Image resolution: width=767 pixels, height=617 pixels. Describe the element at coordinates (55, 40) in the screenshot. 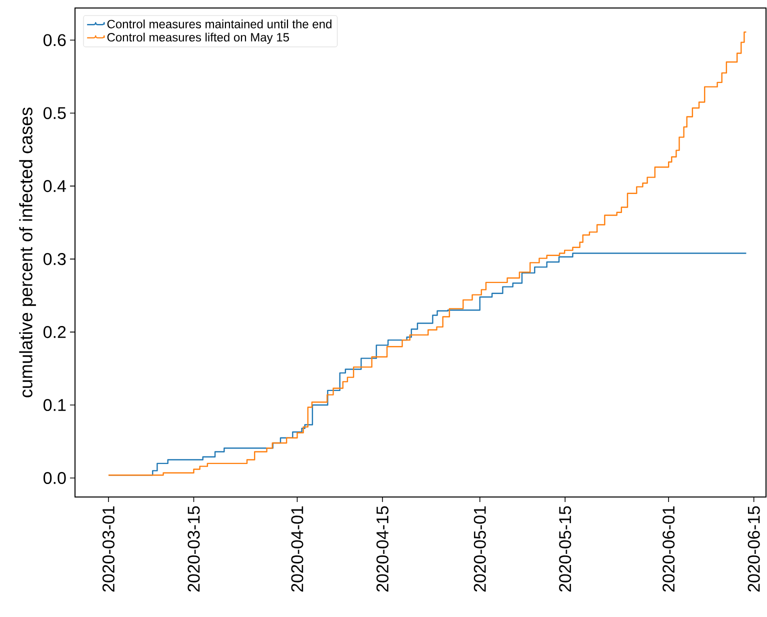

I see `y-tick-label: 0.6` at that location.